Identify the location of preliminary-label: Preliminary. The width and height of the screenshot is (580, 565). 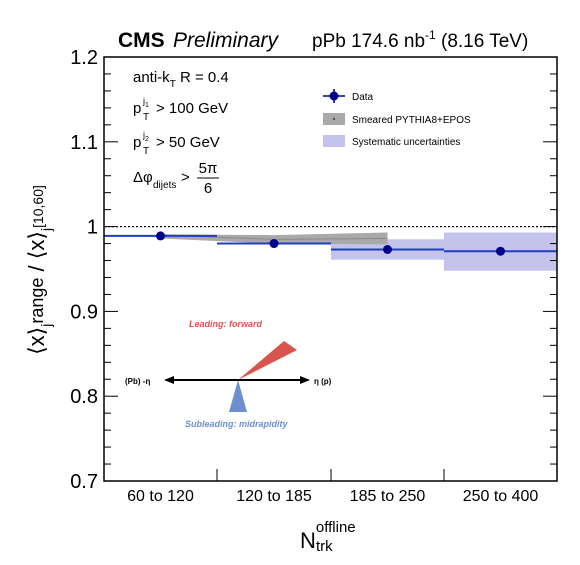
(226, 40).